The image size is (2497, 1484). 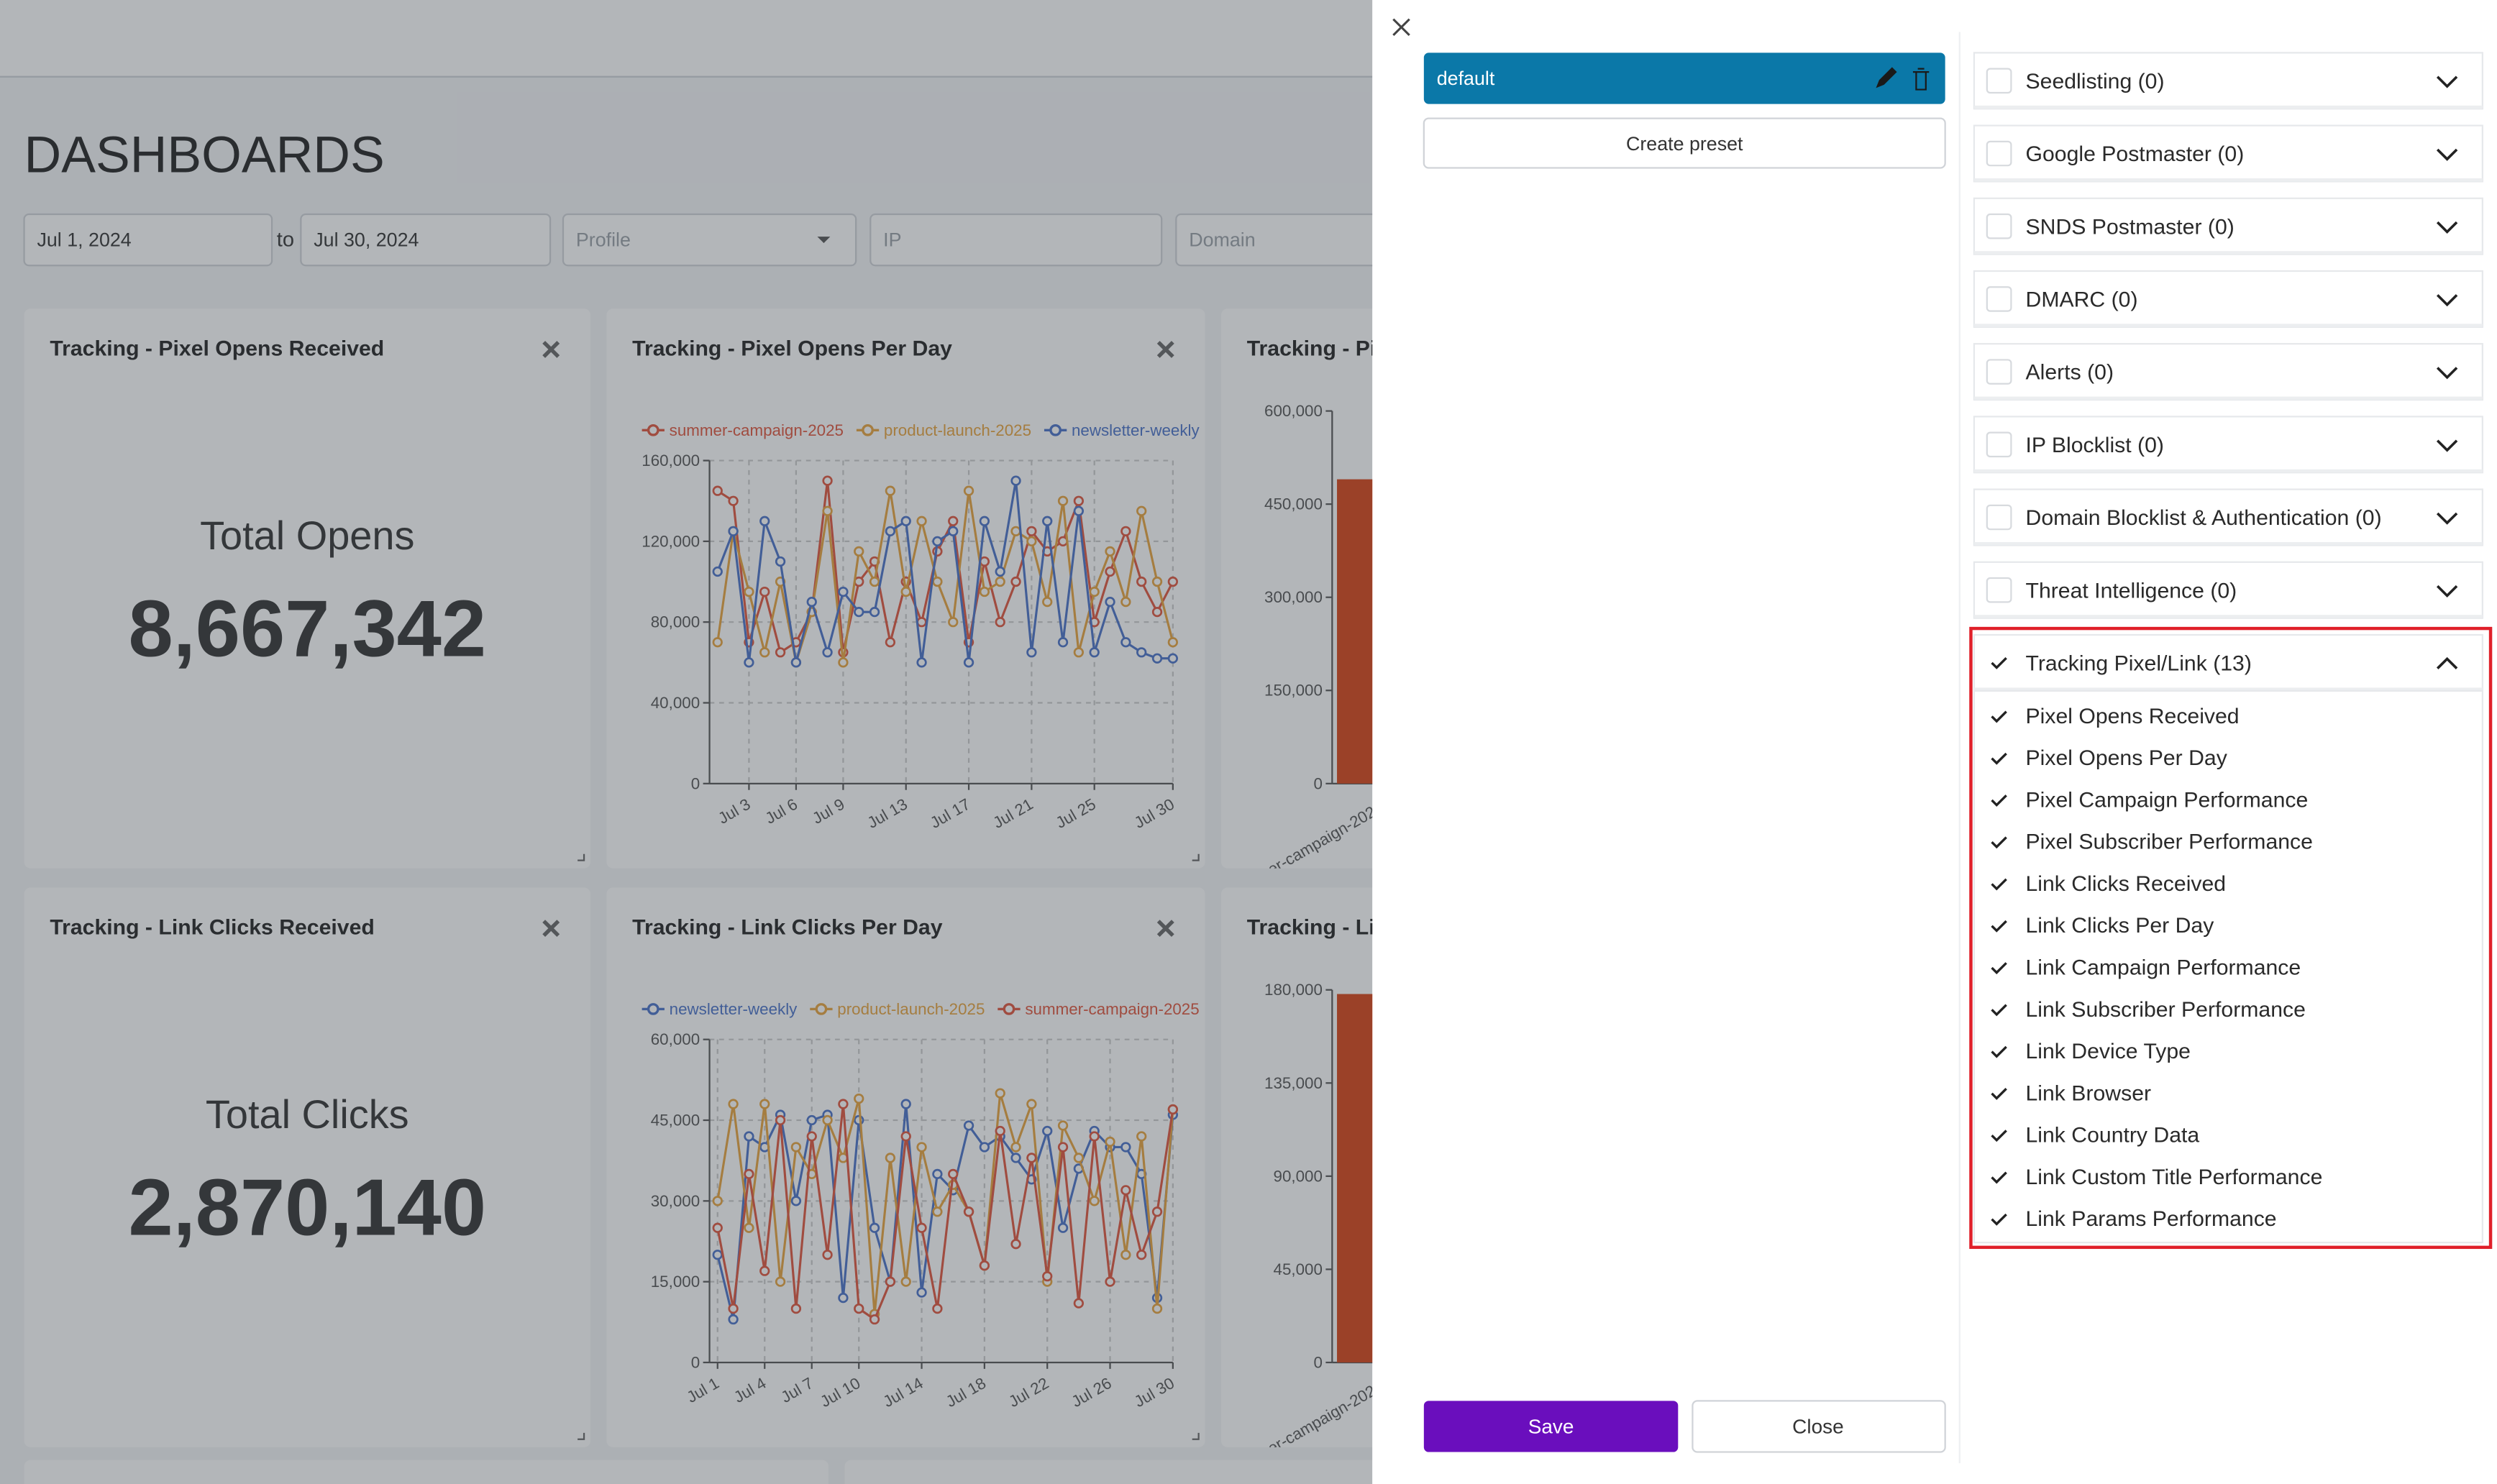 What do you see at coordinates (308, 1207) in the screenshot?
I see `metric-value: 2,870,140` at bounding box center [308, 1207].